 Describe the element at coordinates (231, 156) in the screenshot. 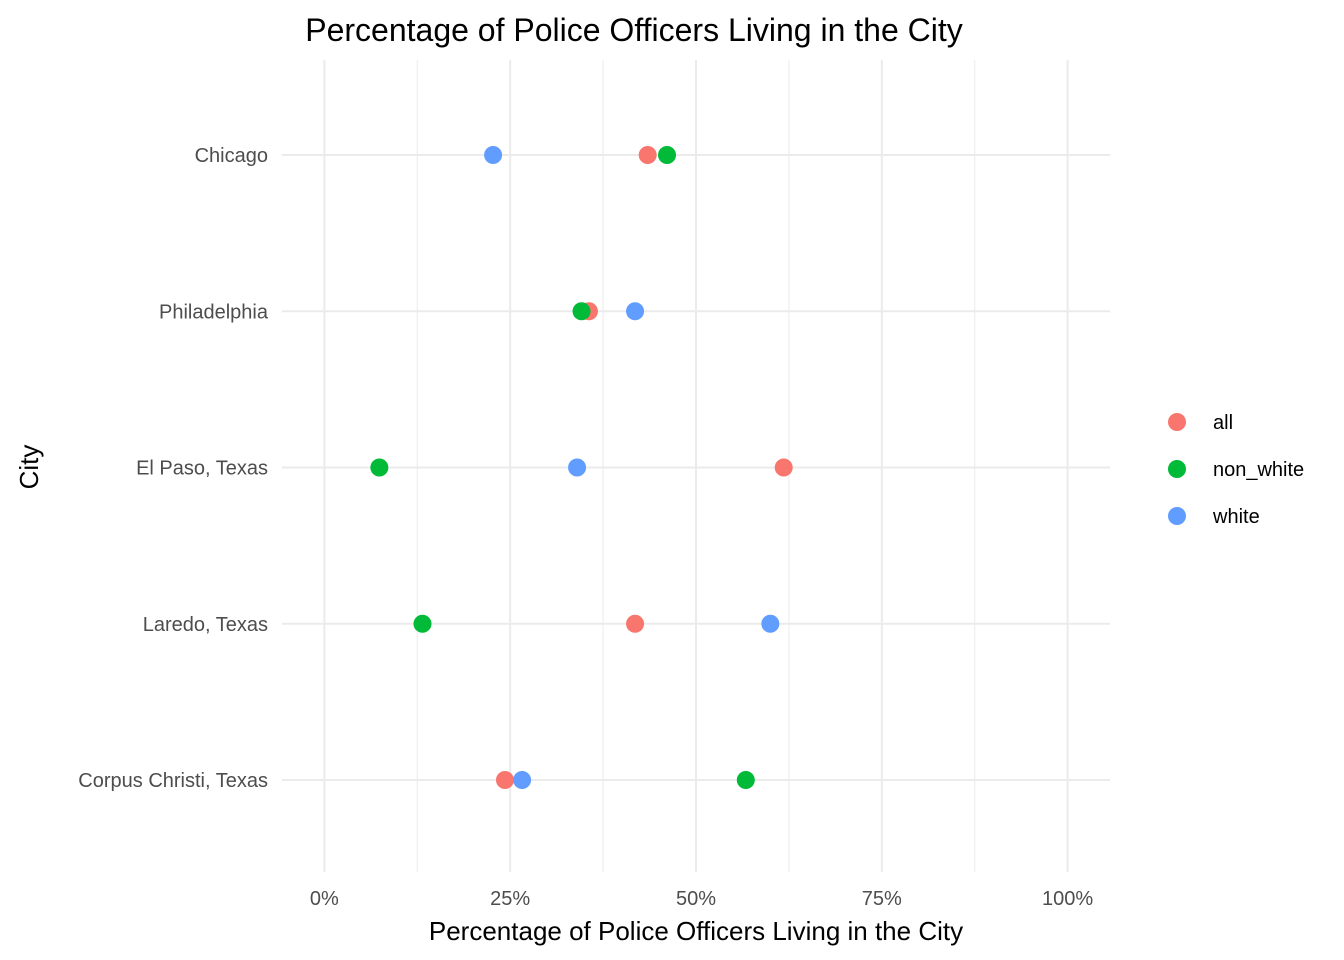

I see `y-tick-label: Chicago` at that location.